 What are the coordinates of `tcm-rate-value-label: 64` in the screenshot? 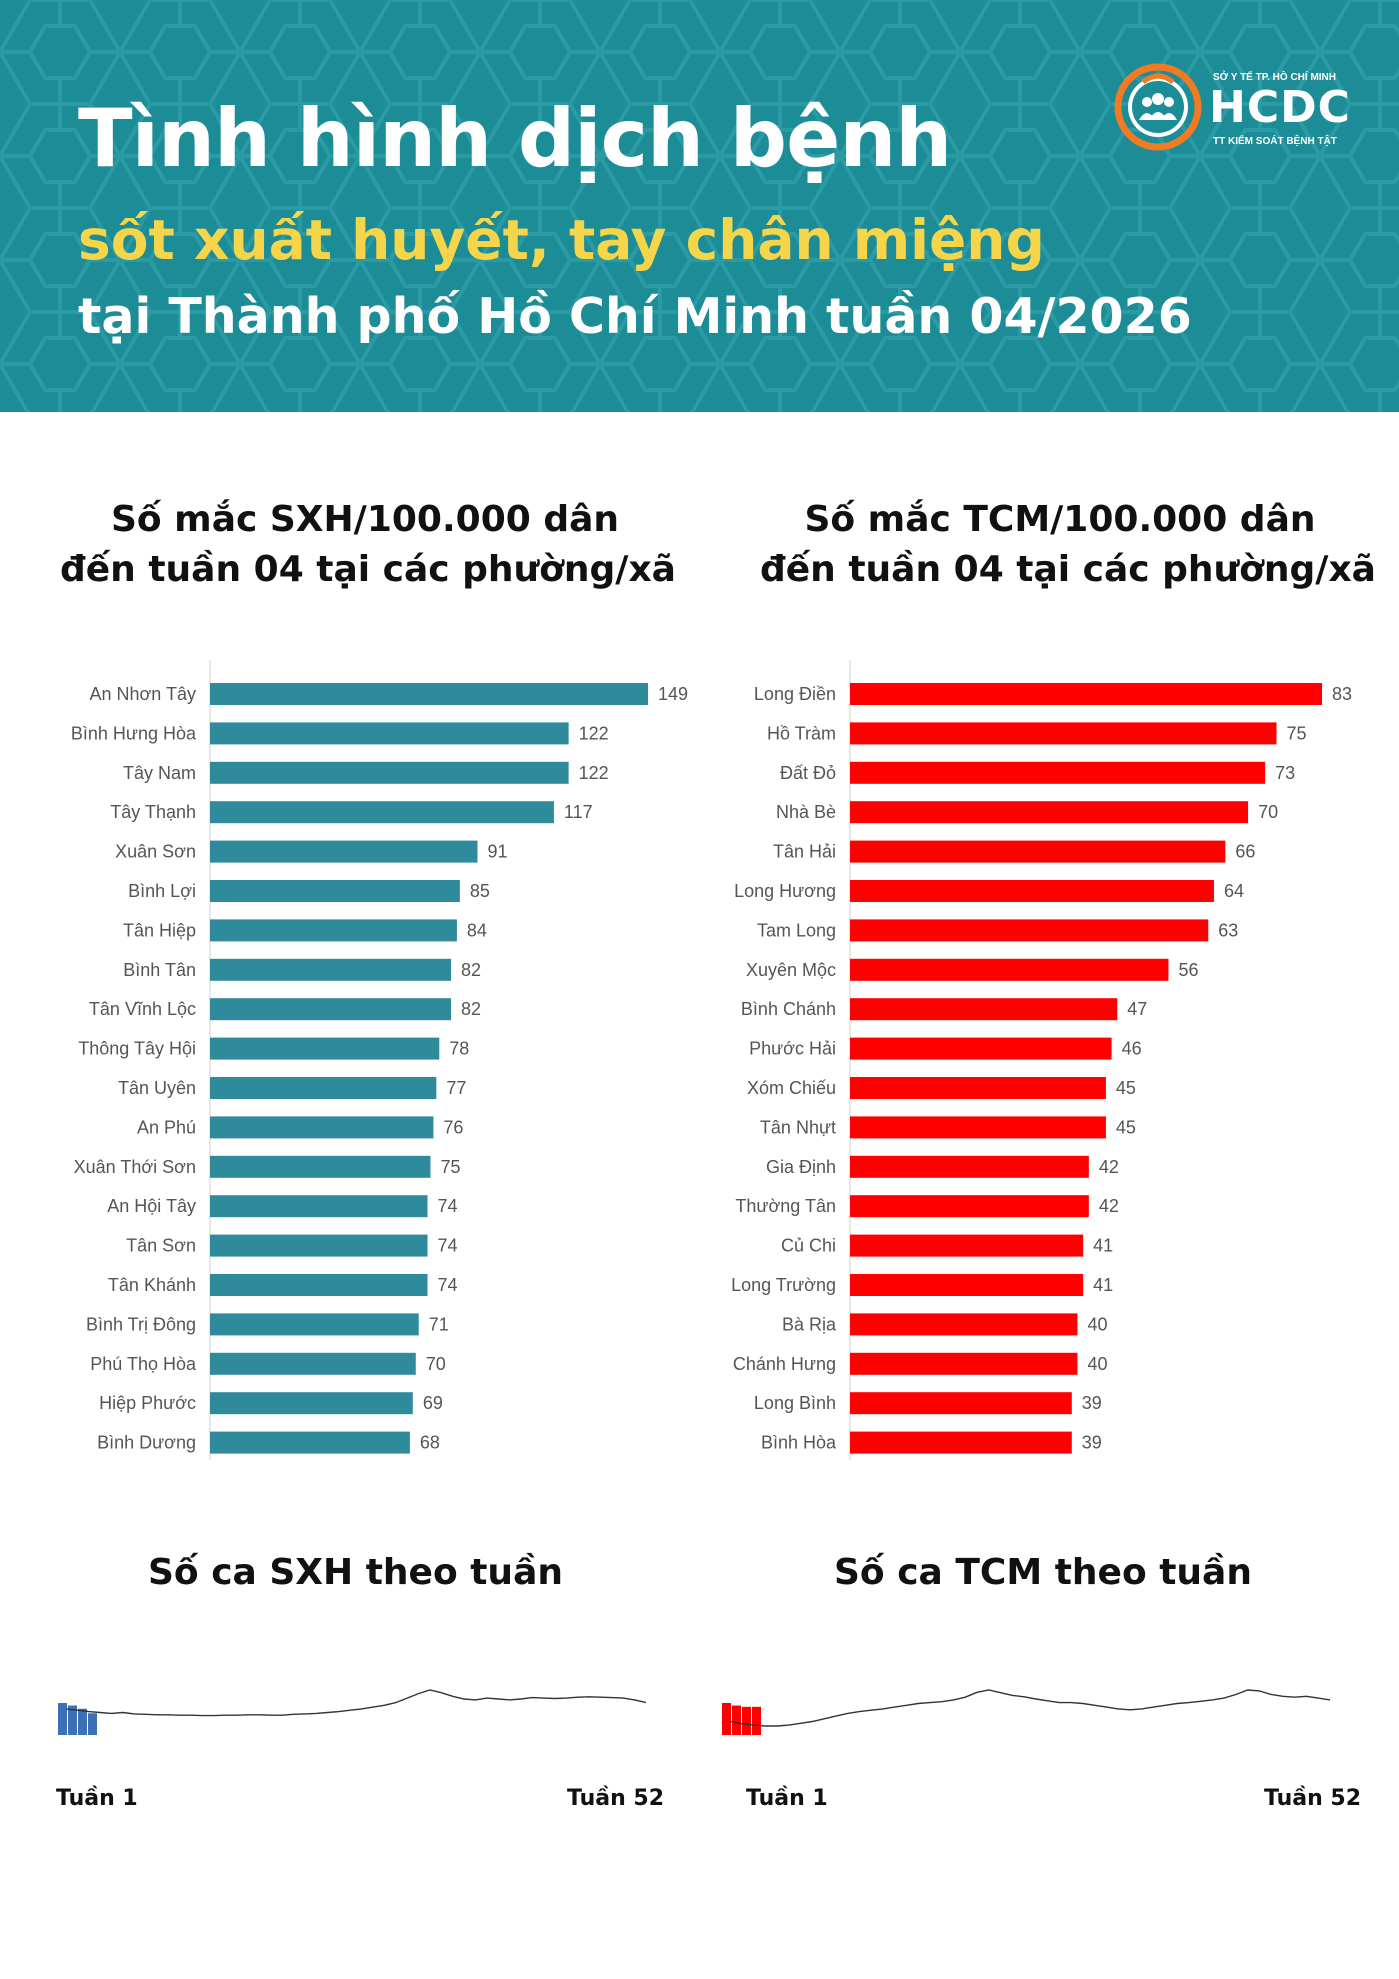 It's located at (1234, 891).